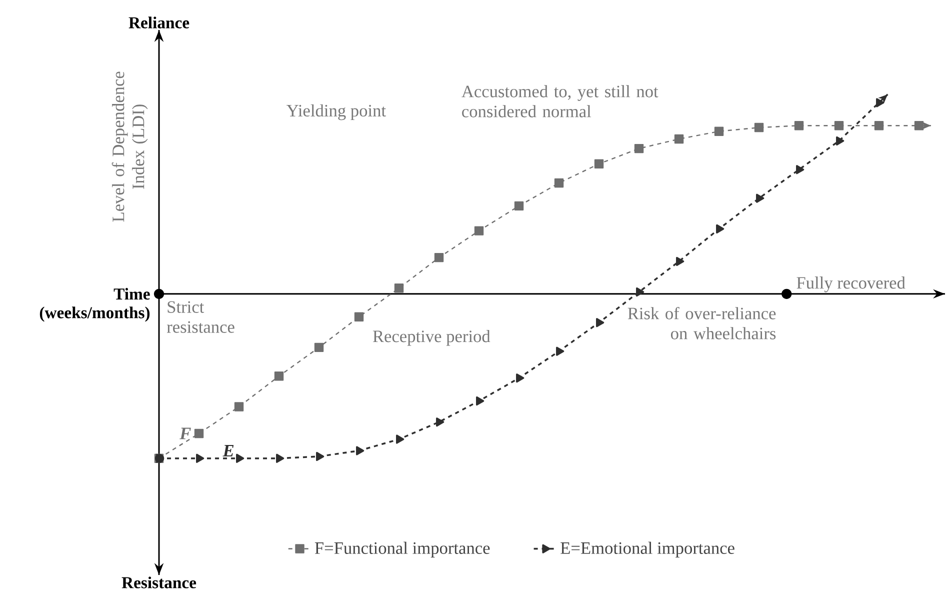  I want to click on text: Resistance, so click(159, 582).